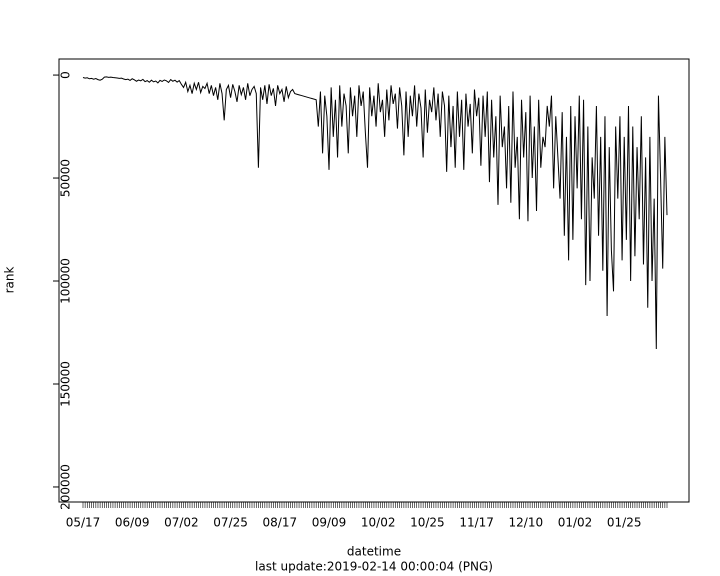  What do you see at coordinates (66, 281) in the screenshot?
I see `y-tick-label: 100000` at bounding box center [66, 281].